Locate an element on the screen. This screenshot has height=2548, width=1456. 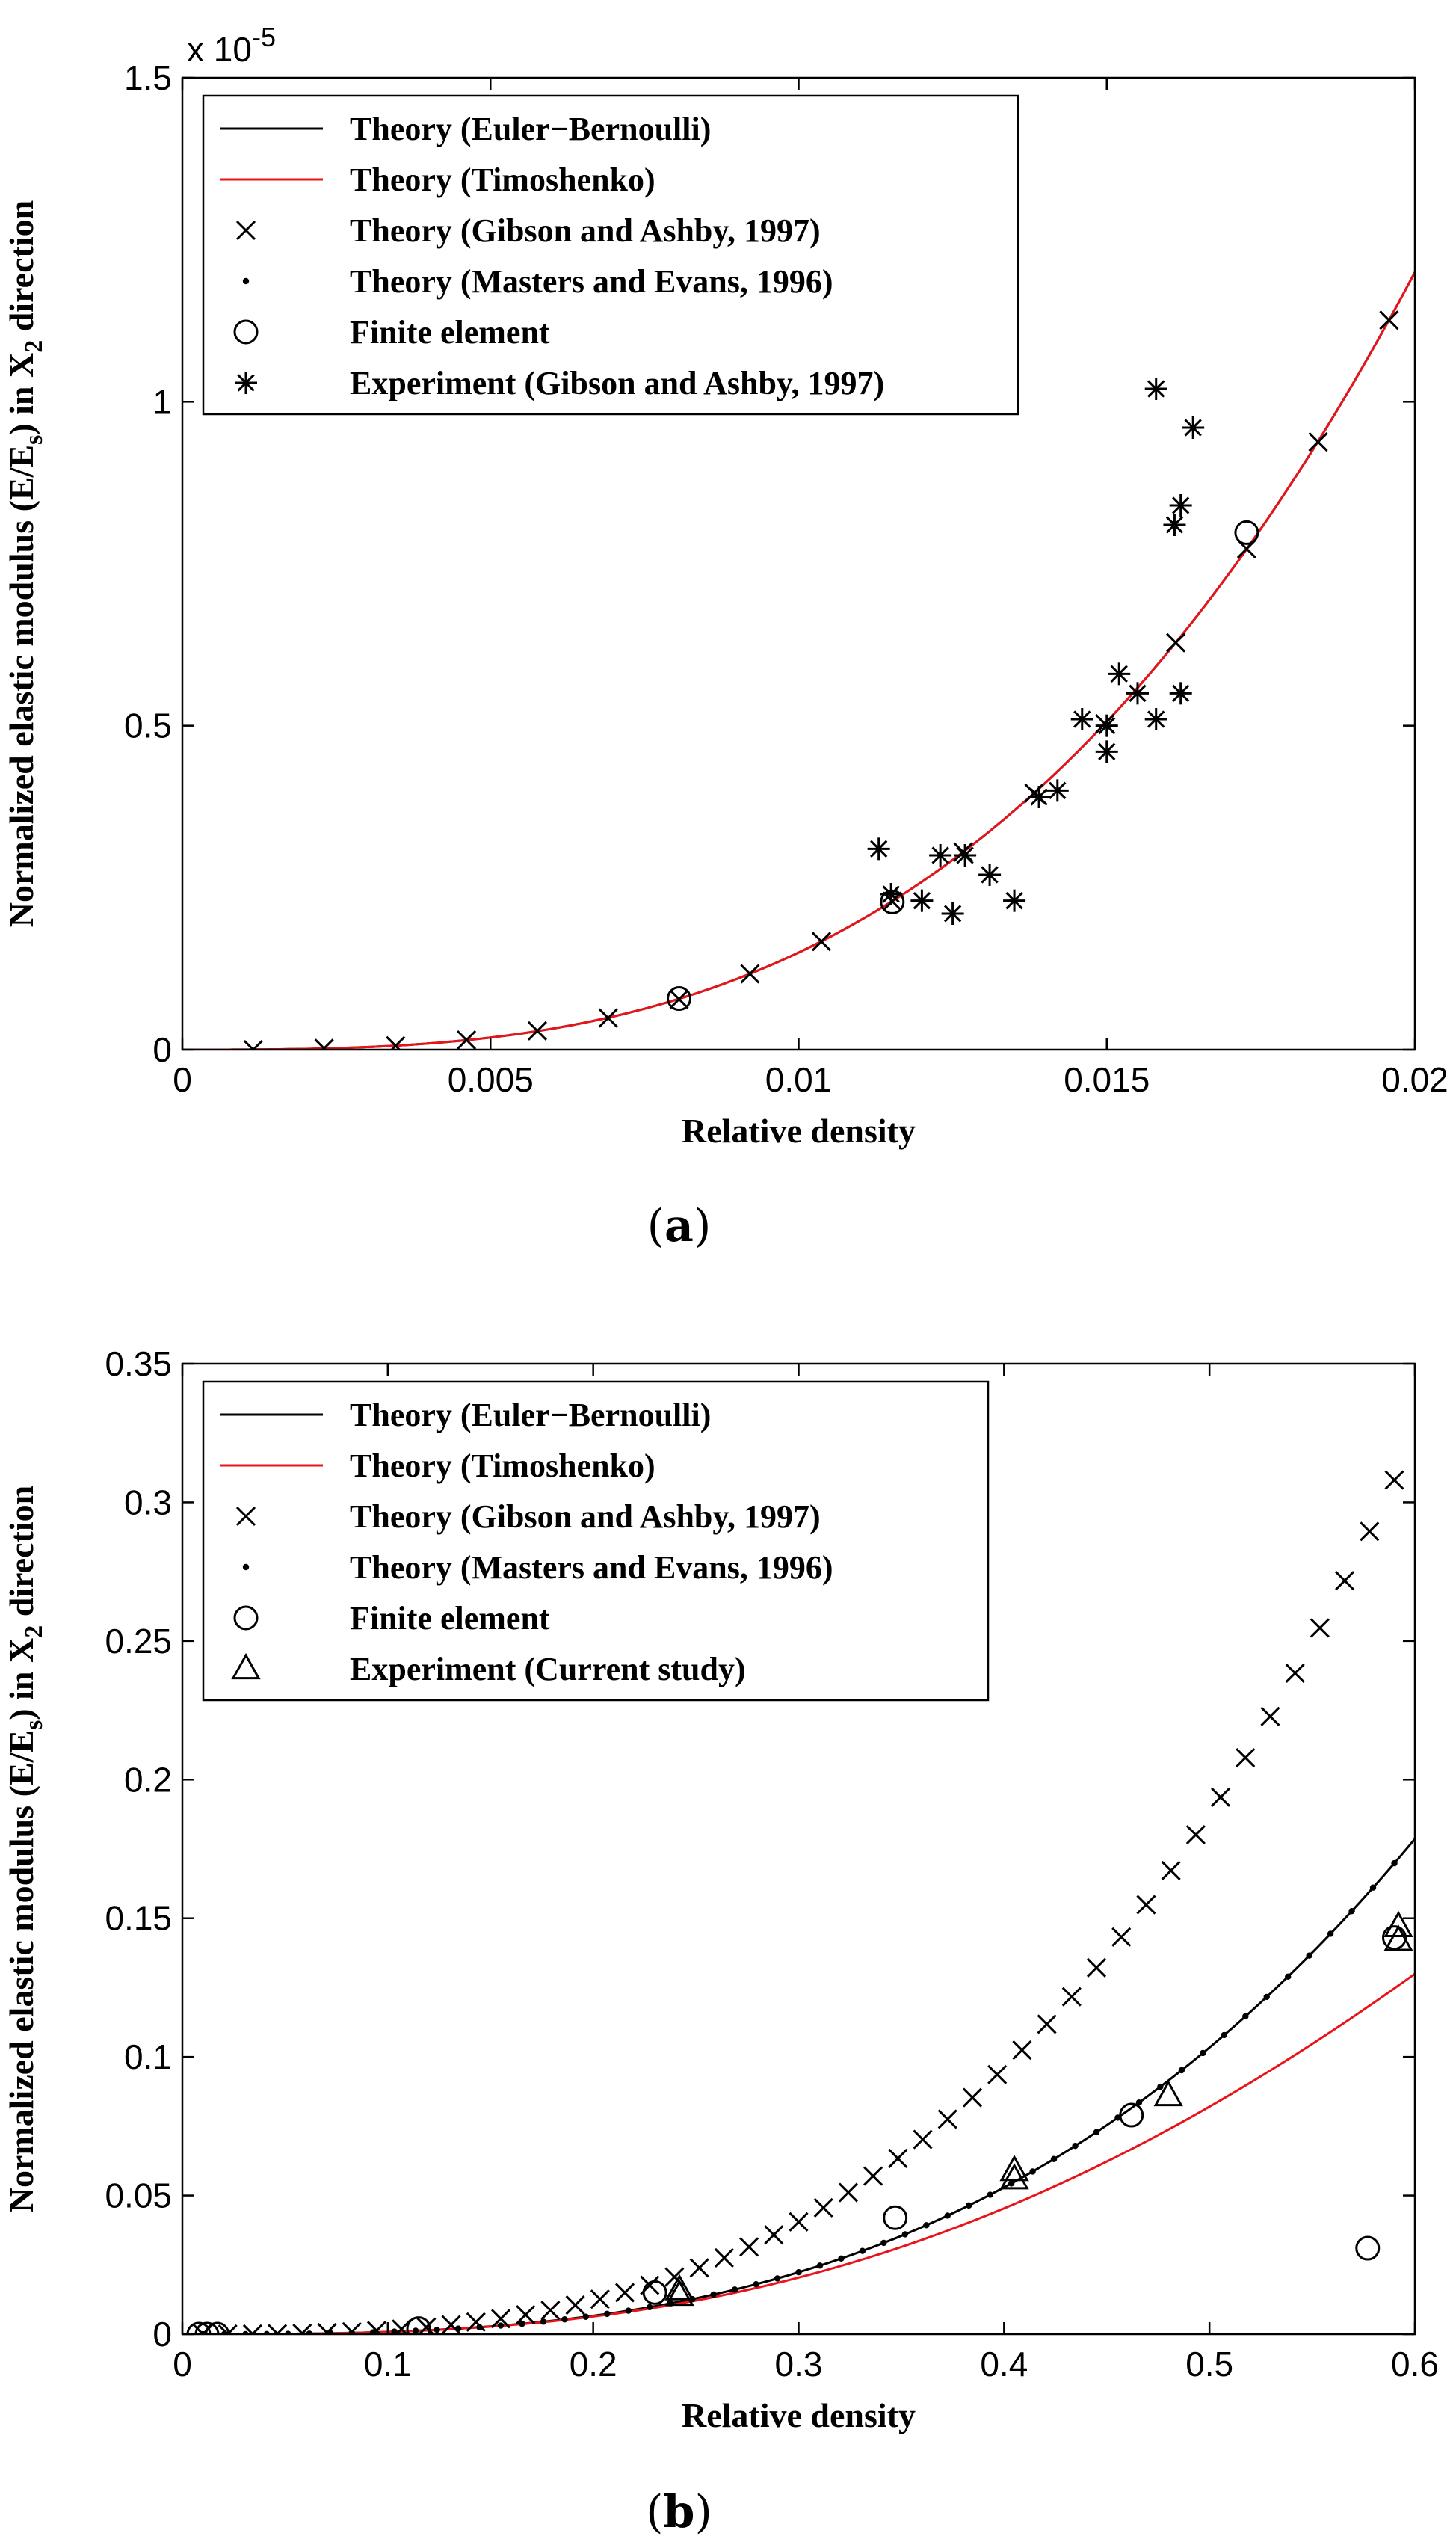
x-tick-label: 0.005 is located at coordinates (491, 1079).